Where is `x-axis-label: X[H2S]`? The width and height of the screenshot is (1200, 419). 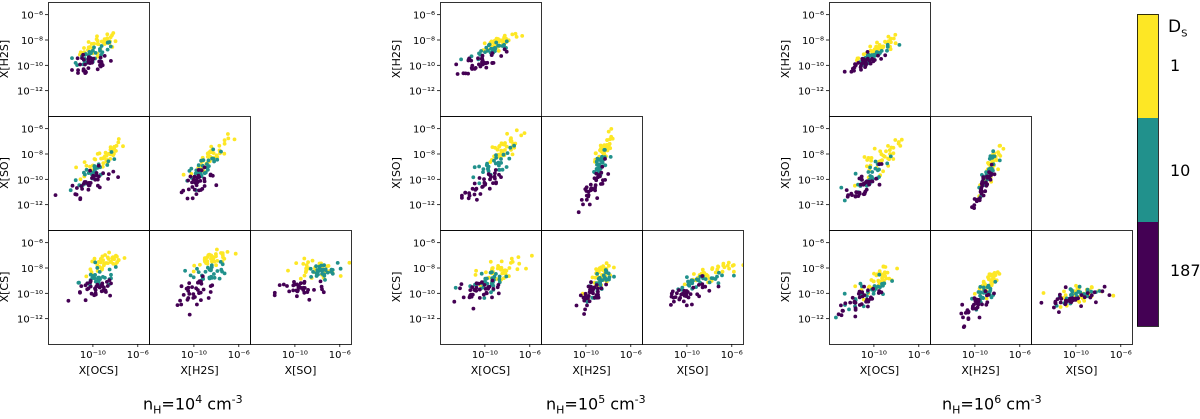
x-axis-label: X[H2S] is located at coordinates (980, 370).